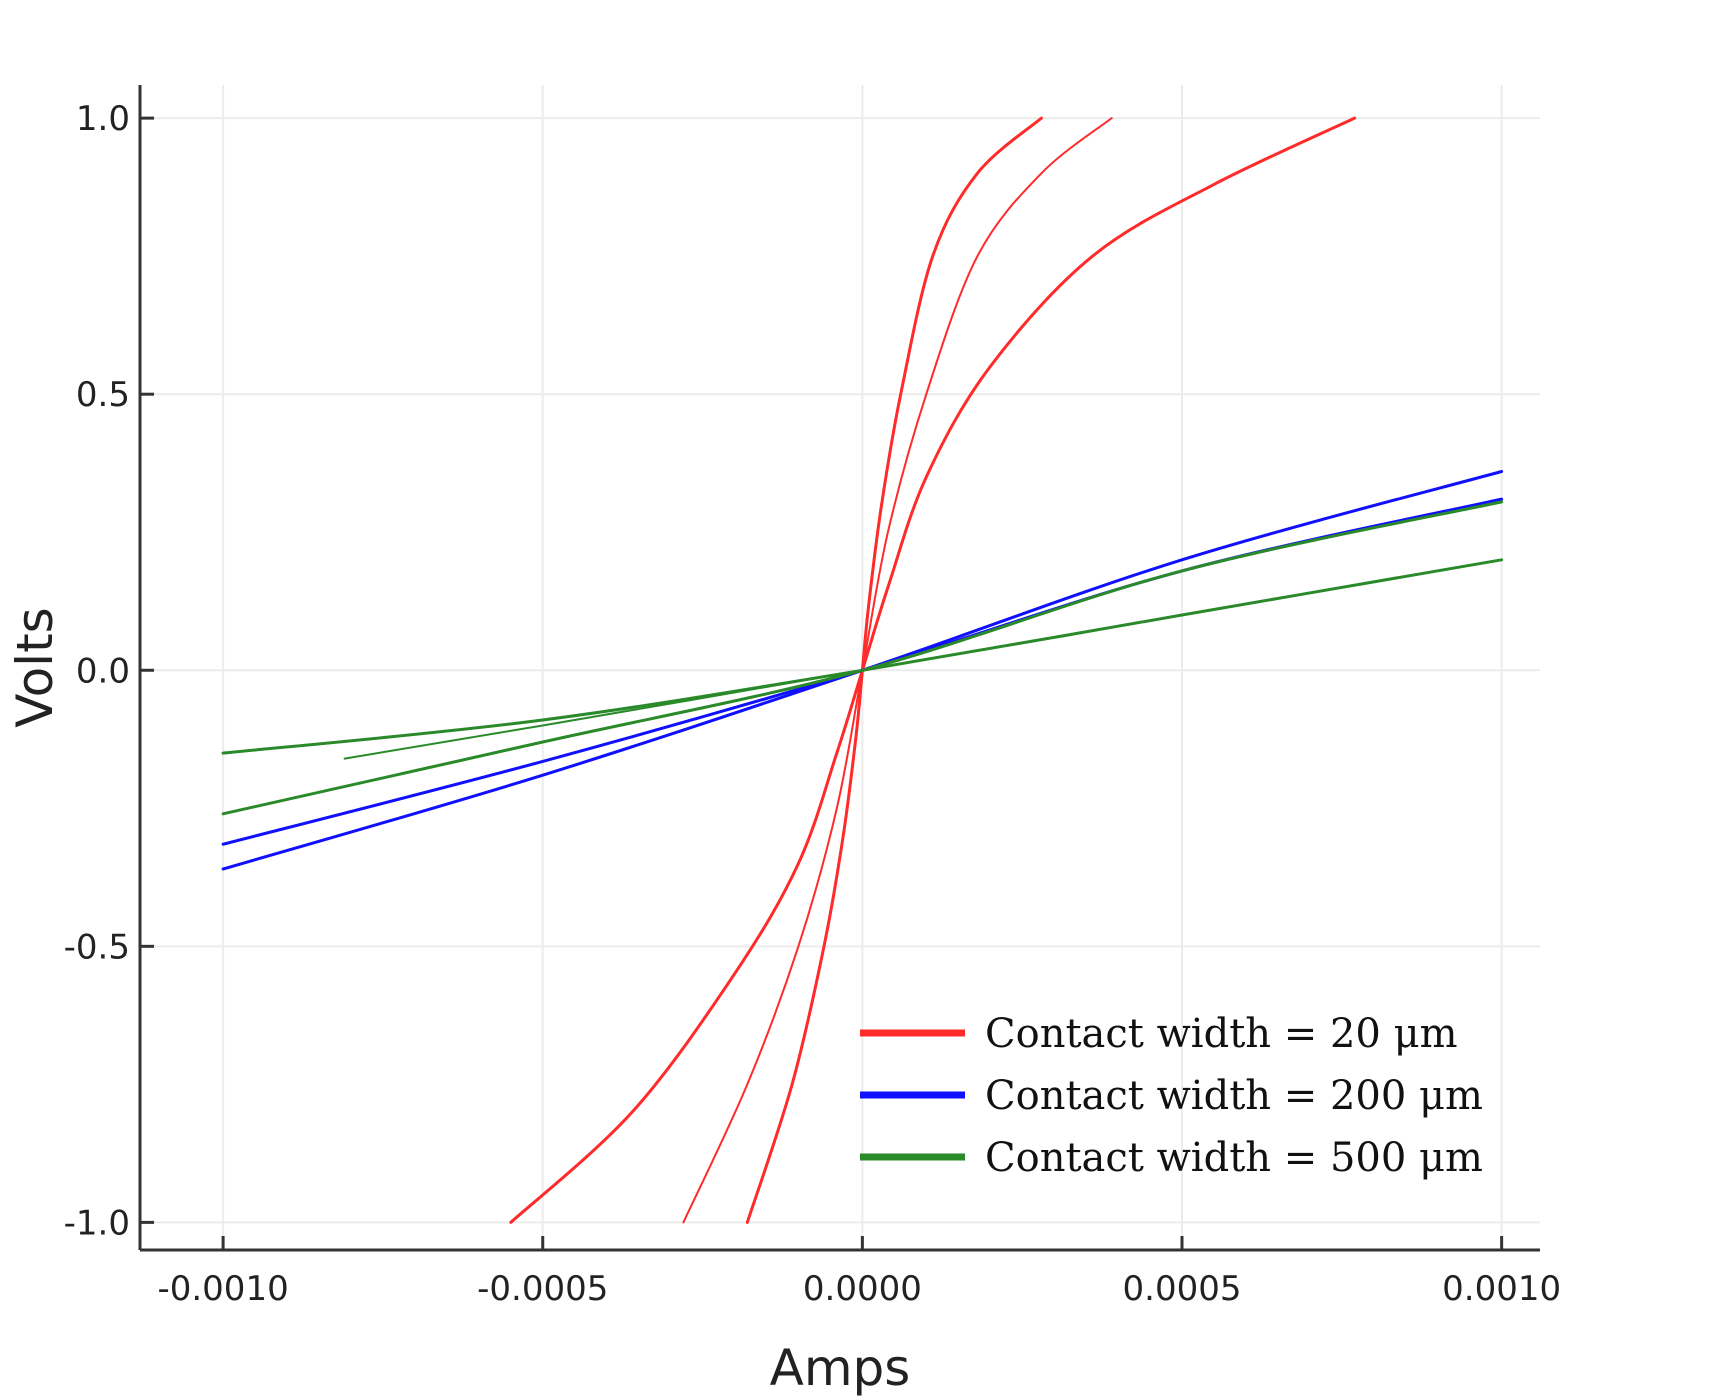 Image resolution: width=1726 pixels, height=1397 pixels. What do you see at coordinates (103, 119) in the screenshot?
I see `y-tick-label: 1.0` at bounding box center [103, 119].